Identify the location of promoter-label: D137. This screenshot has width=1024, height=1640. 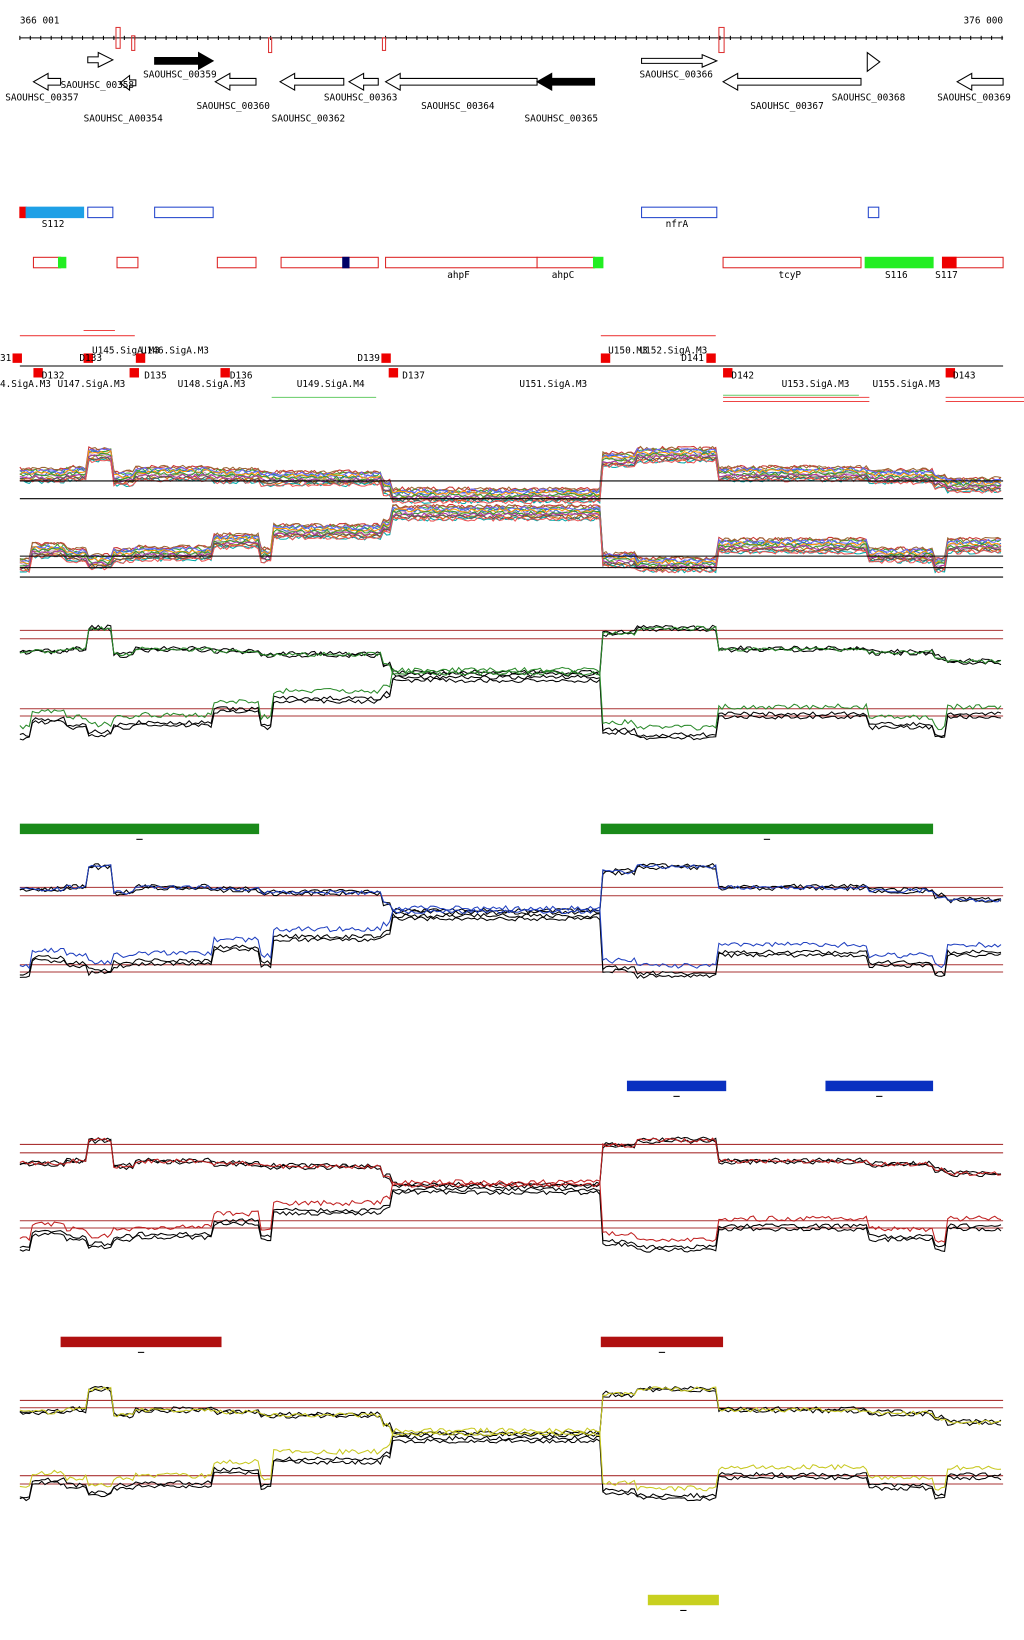
(413, 376).